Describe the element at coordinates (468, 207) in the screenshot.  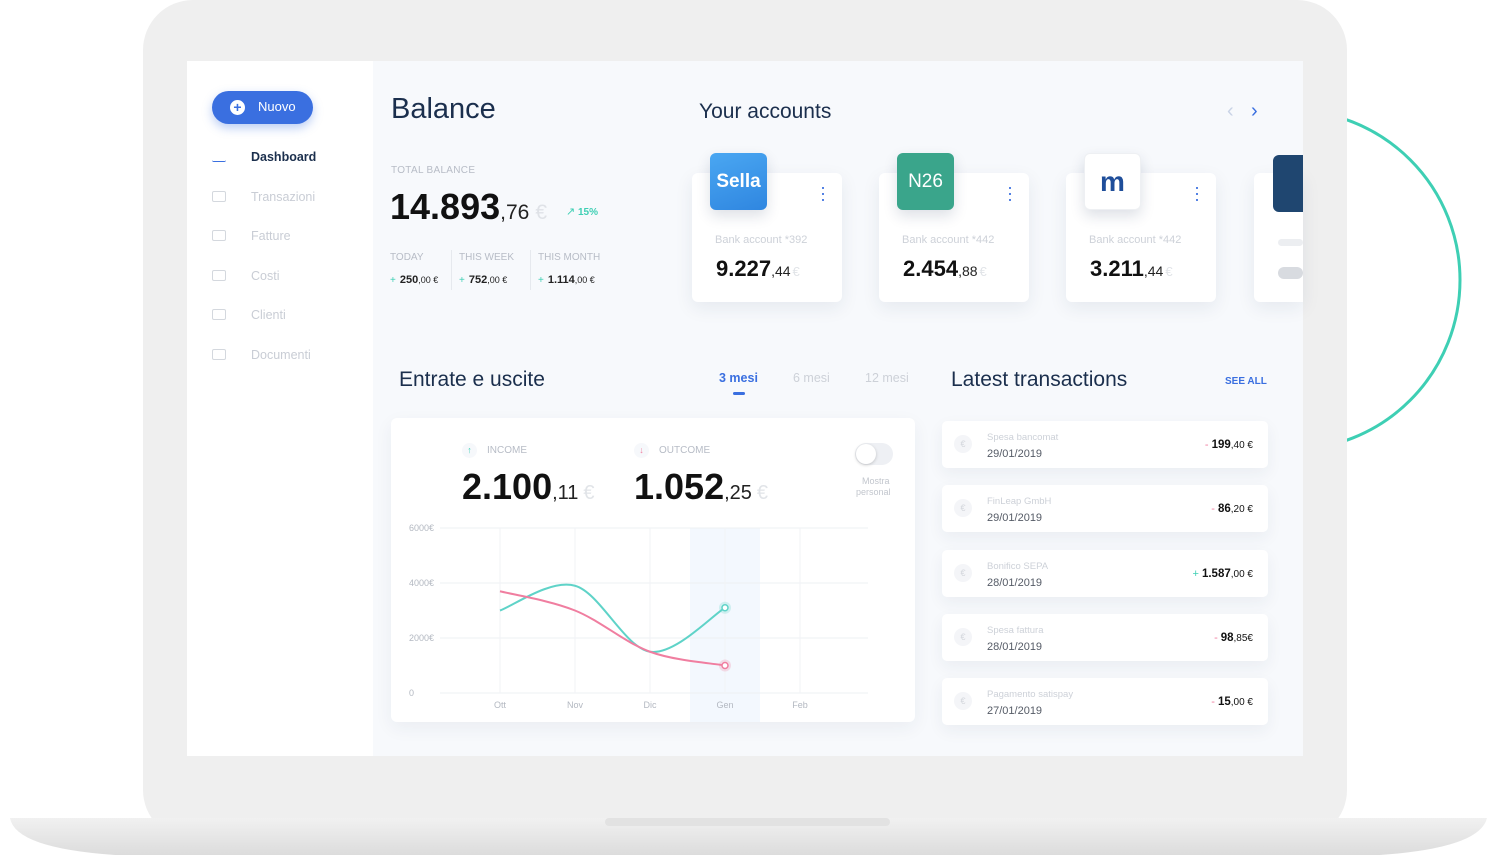
I see `total-balance: 14.893,76 €` at that location.